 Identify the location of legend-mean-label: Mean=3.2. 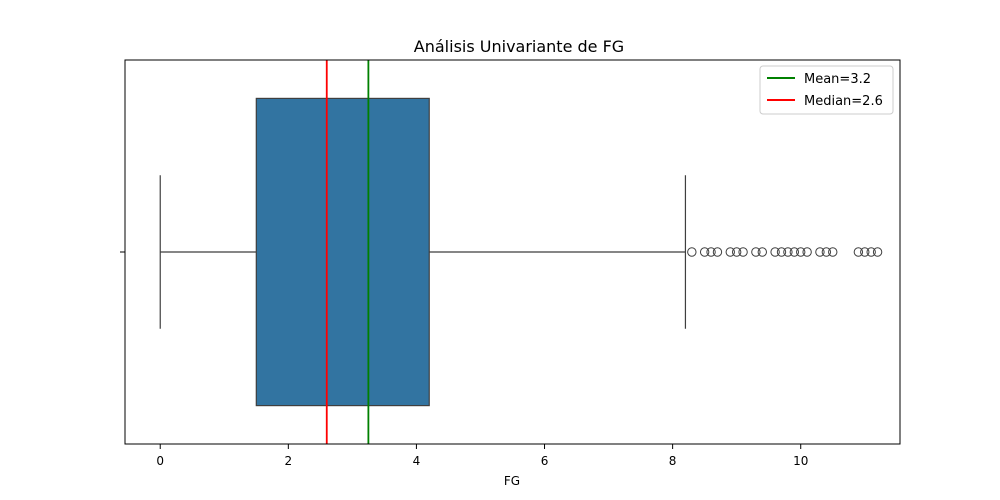
(837, 79).